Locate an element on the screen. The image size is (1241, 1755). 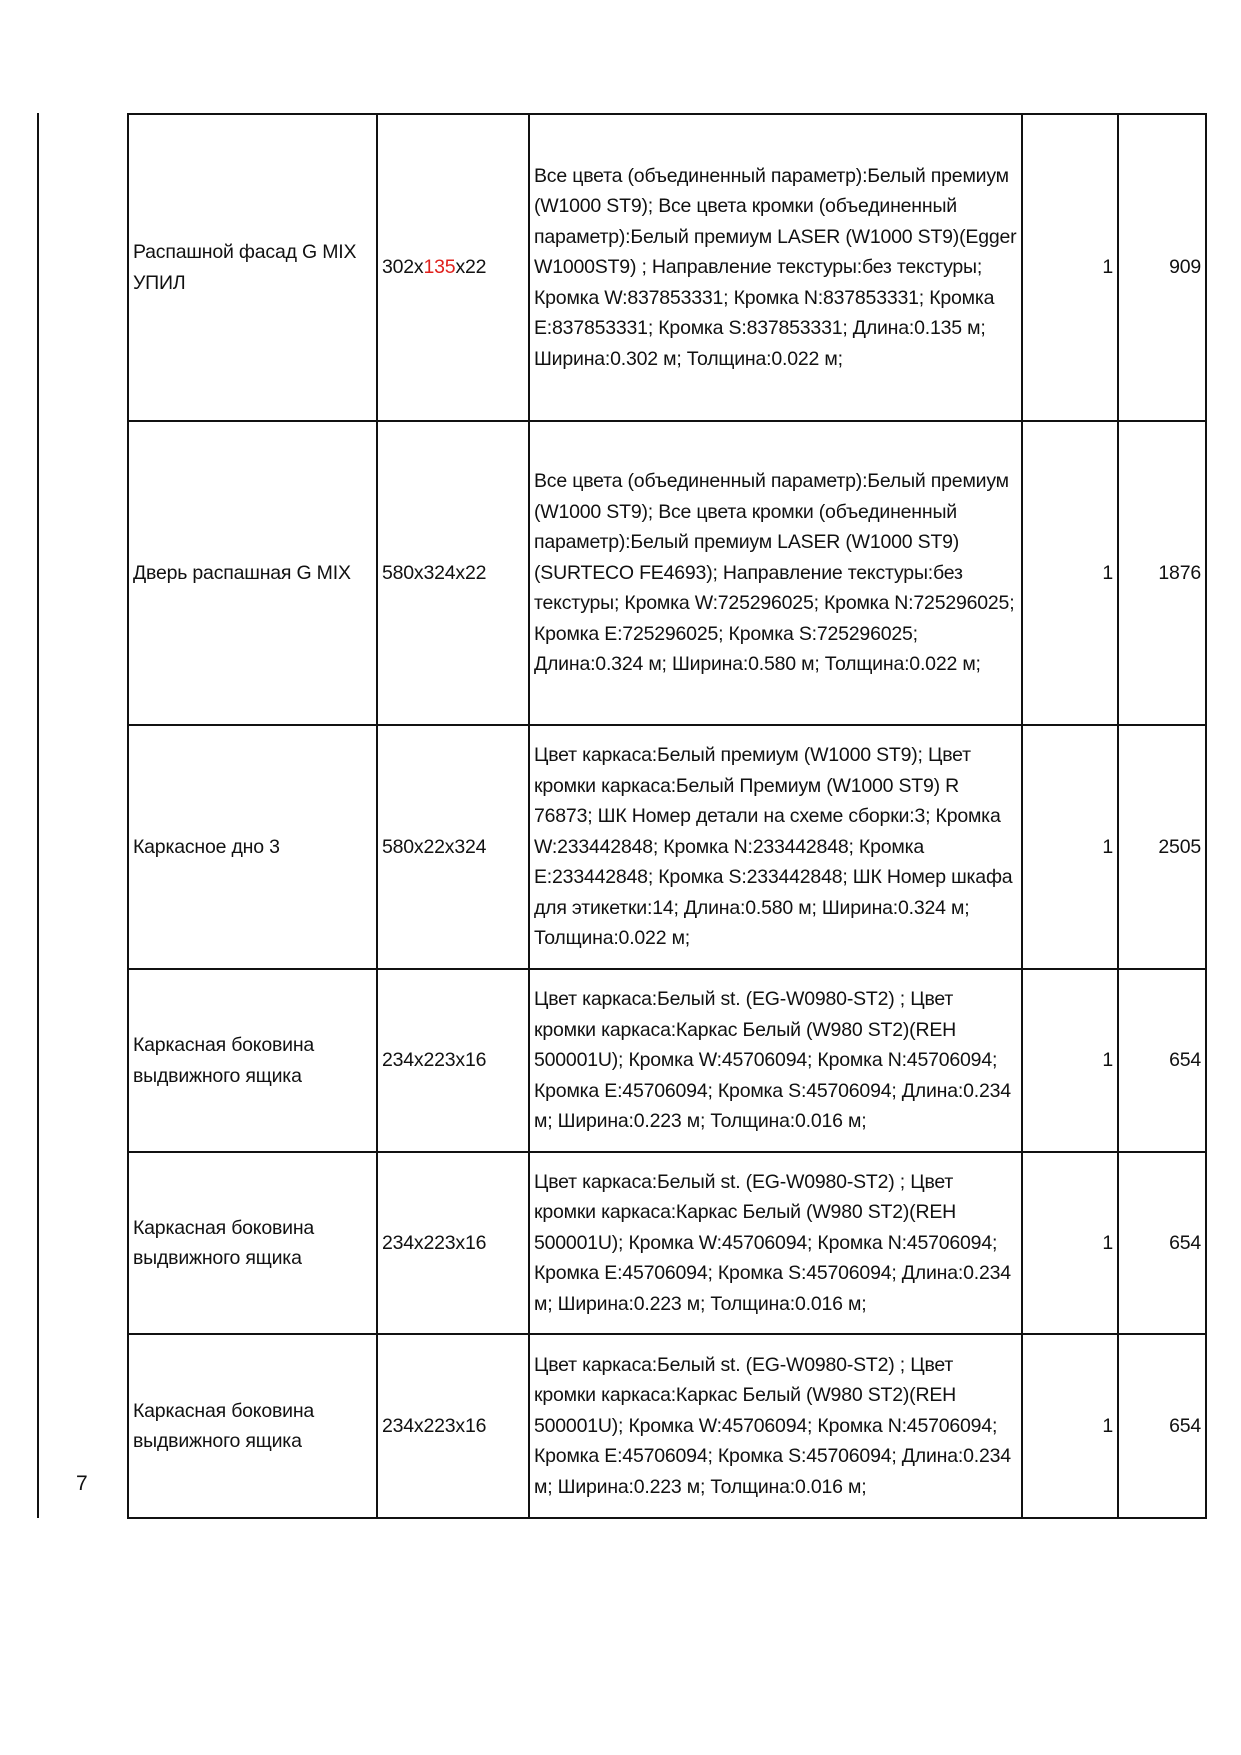
dims-prefix: 580x22x324 is located at coordinates (434, 846).